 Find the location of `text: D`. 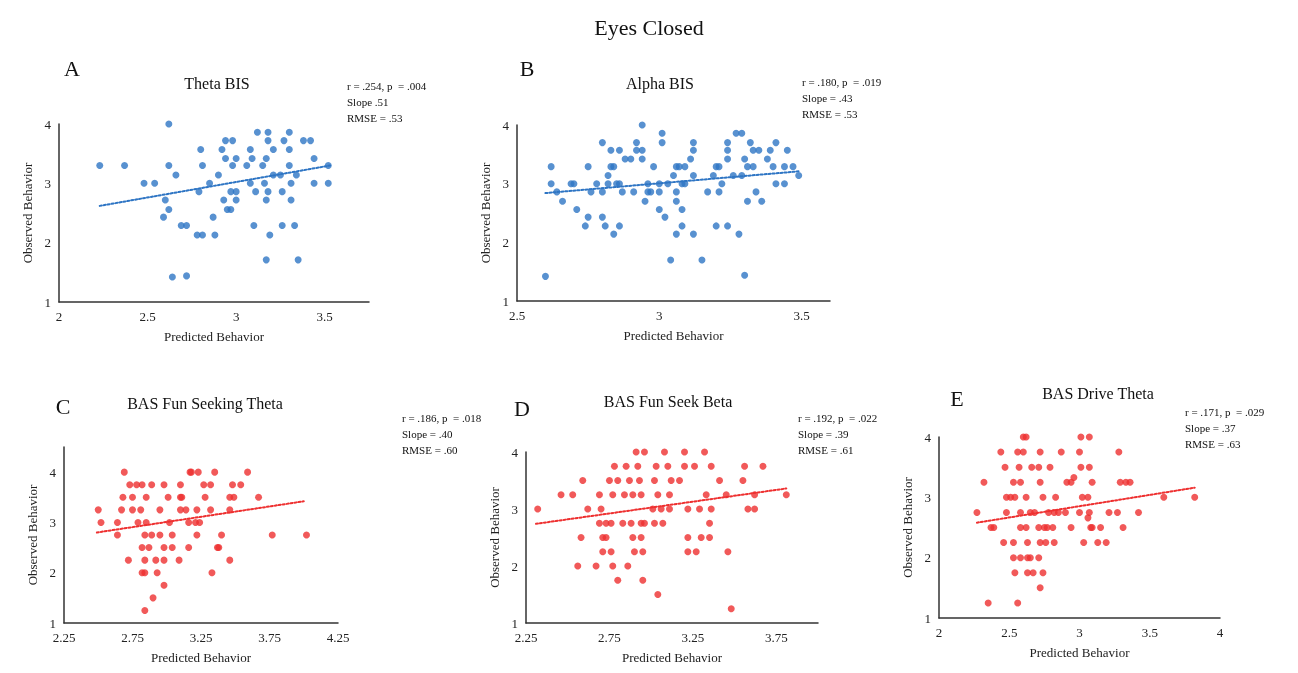

text: D is located at coordinates (522, 408).